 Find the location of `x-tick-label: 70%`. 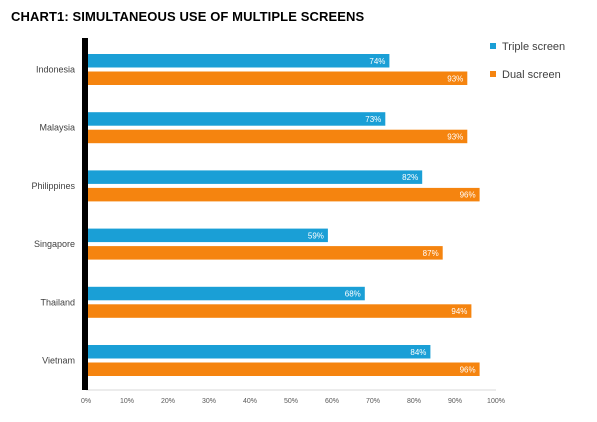

x-tick-label: 70% is located at coordinates (373, 401).